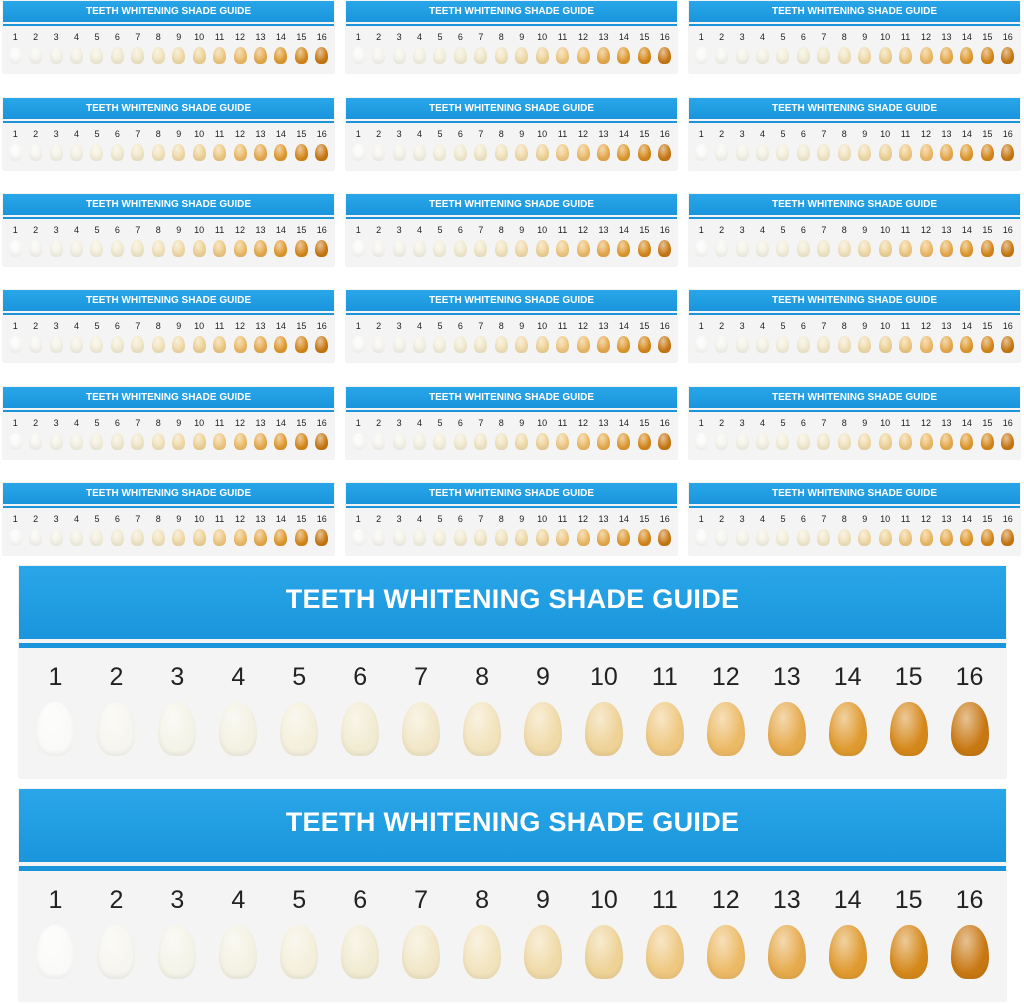 Image resolution: width=1024 pixels, height=1004 pixels. I want to click on shade-number: 7, so click(138, 326).